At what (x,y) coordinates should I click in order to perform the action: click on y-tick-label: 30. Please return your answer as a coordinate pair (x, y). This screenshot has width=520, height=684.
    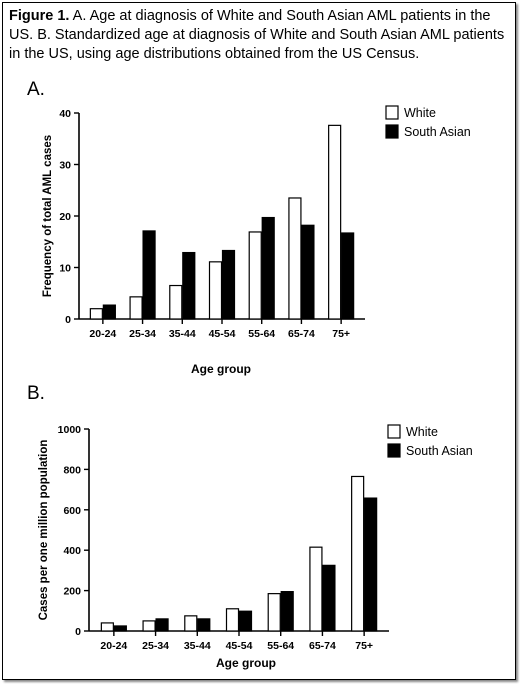
    Looking at the image, I should click on (65, 166).